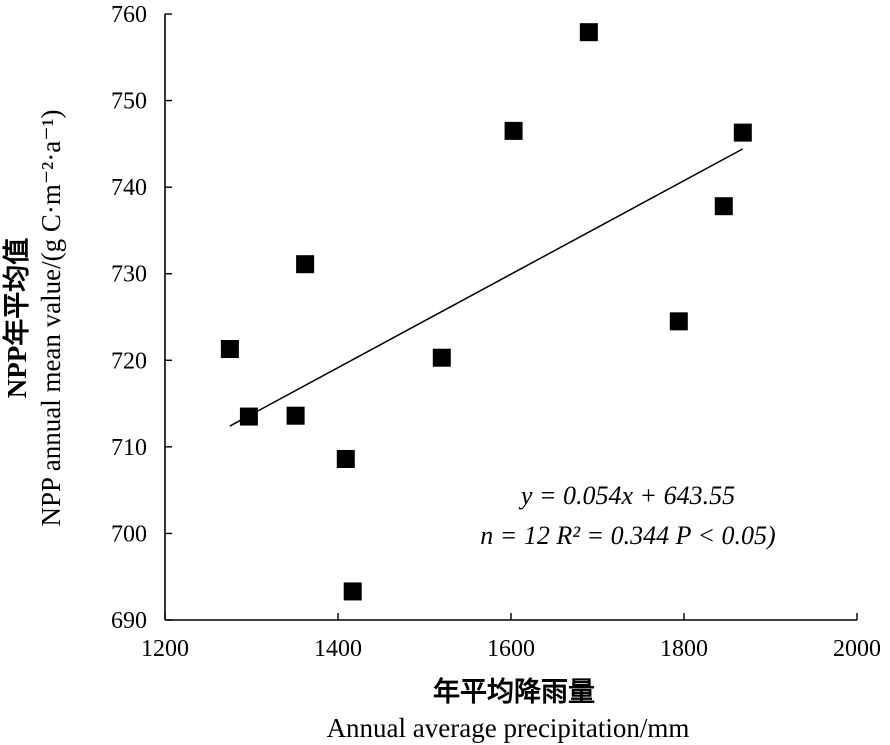 The image size is (890, 745). What do you see at coordinates (627, 535) in the screenshot?
I see `regression-statistics: n = 12 R² = 0.344 P < 0.05)` at bounding box center [627, 535].